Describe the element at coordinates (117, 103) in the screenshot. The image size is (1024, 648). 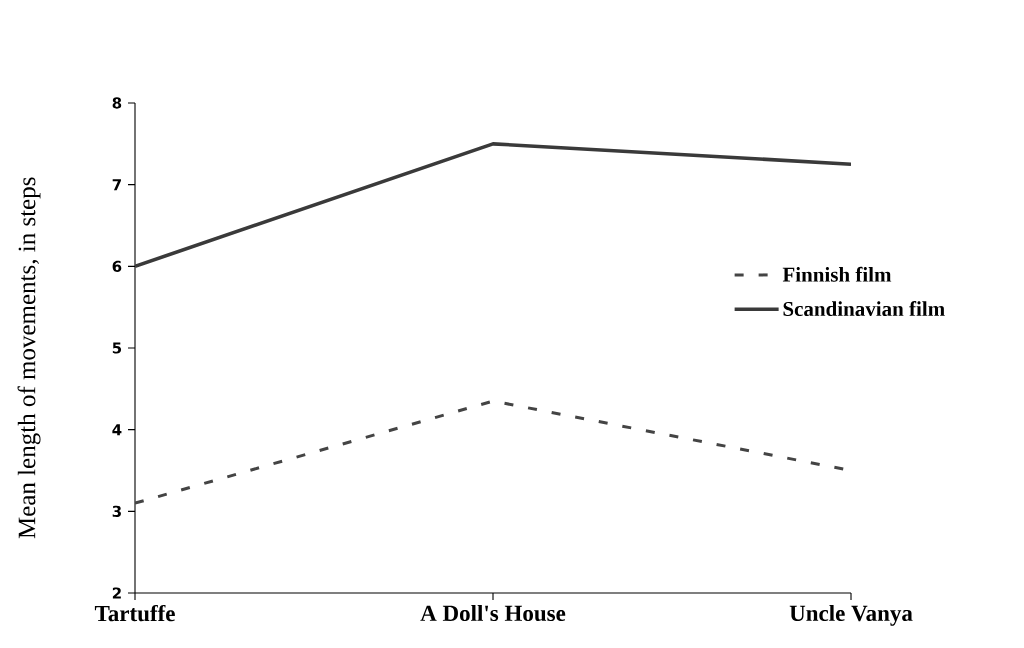
I see `y-tick-label: 8` at that location.